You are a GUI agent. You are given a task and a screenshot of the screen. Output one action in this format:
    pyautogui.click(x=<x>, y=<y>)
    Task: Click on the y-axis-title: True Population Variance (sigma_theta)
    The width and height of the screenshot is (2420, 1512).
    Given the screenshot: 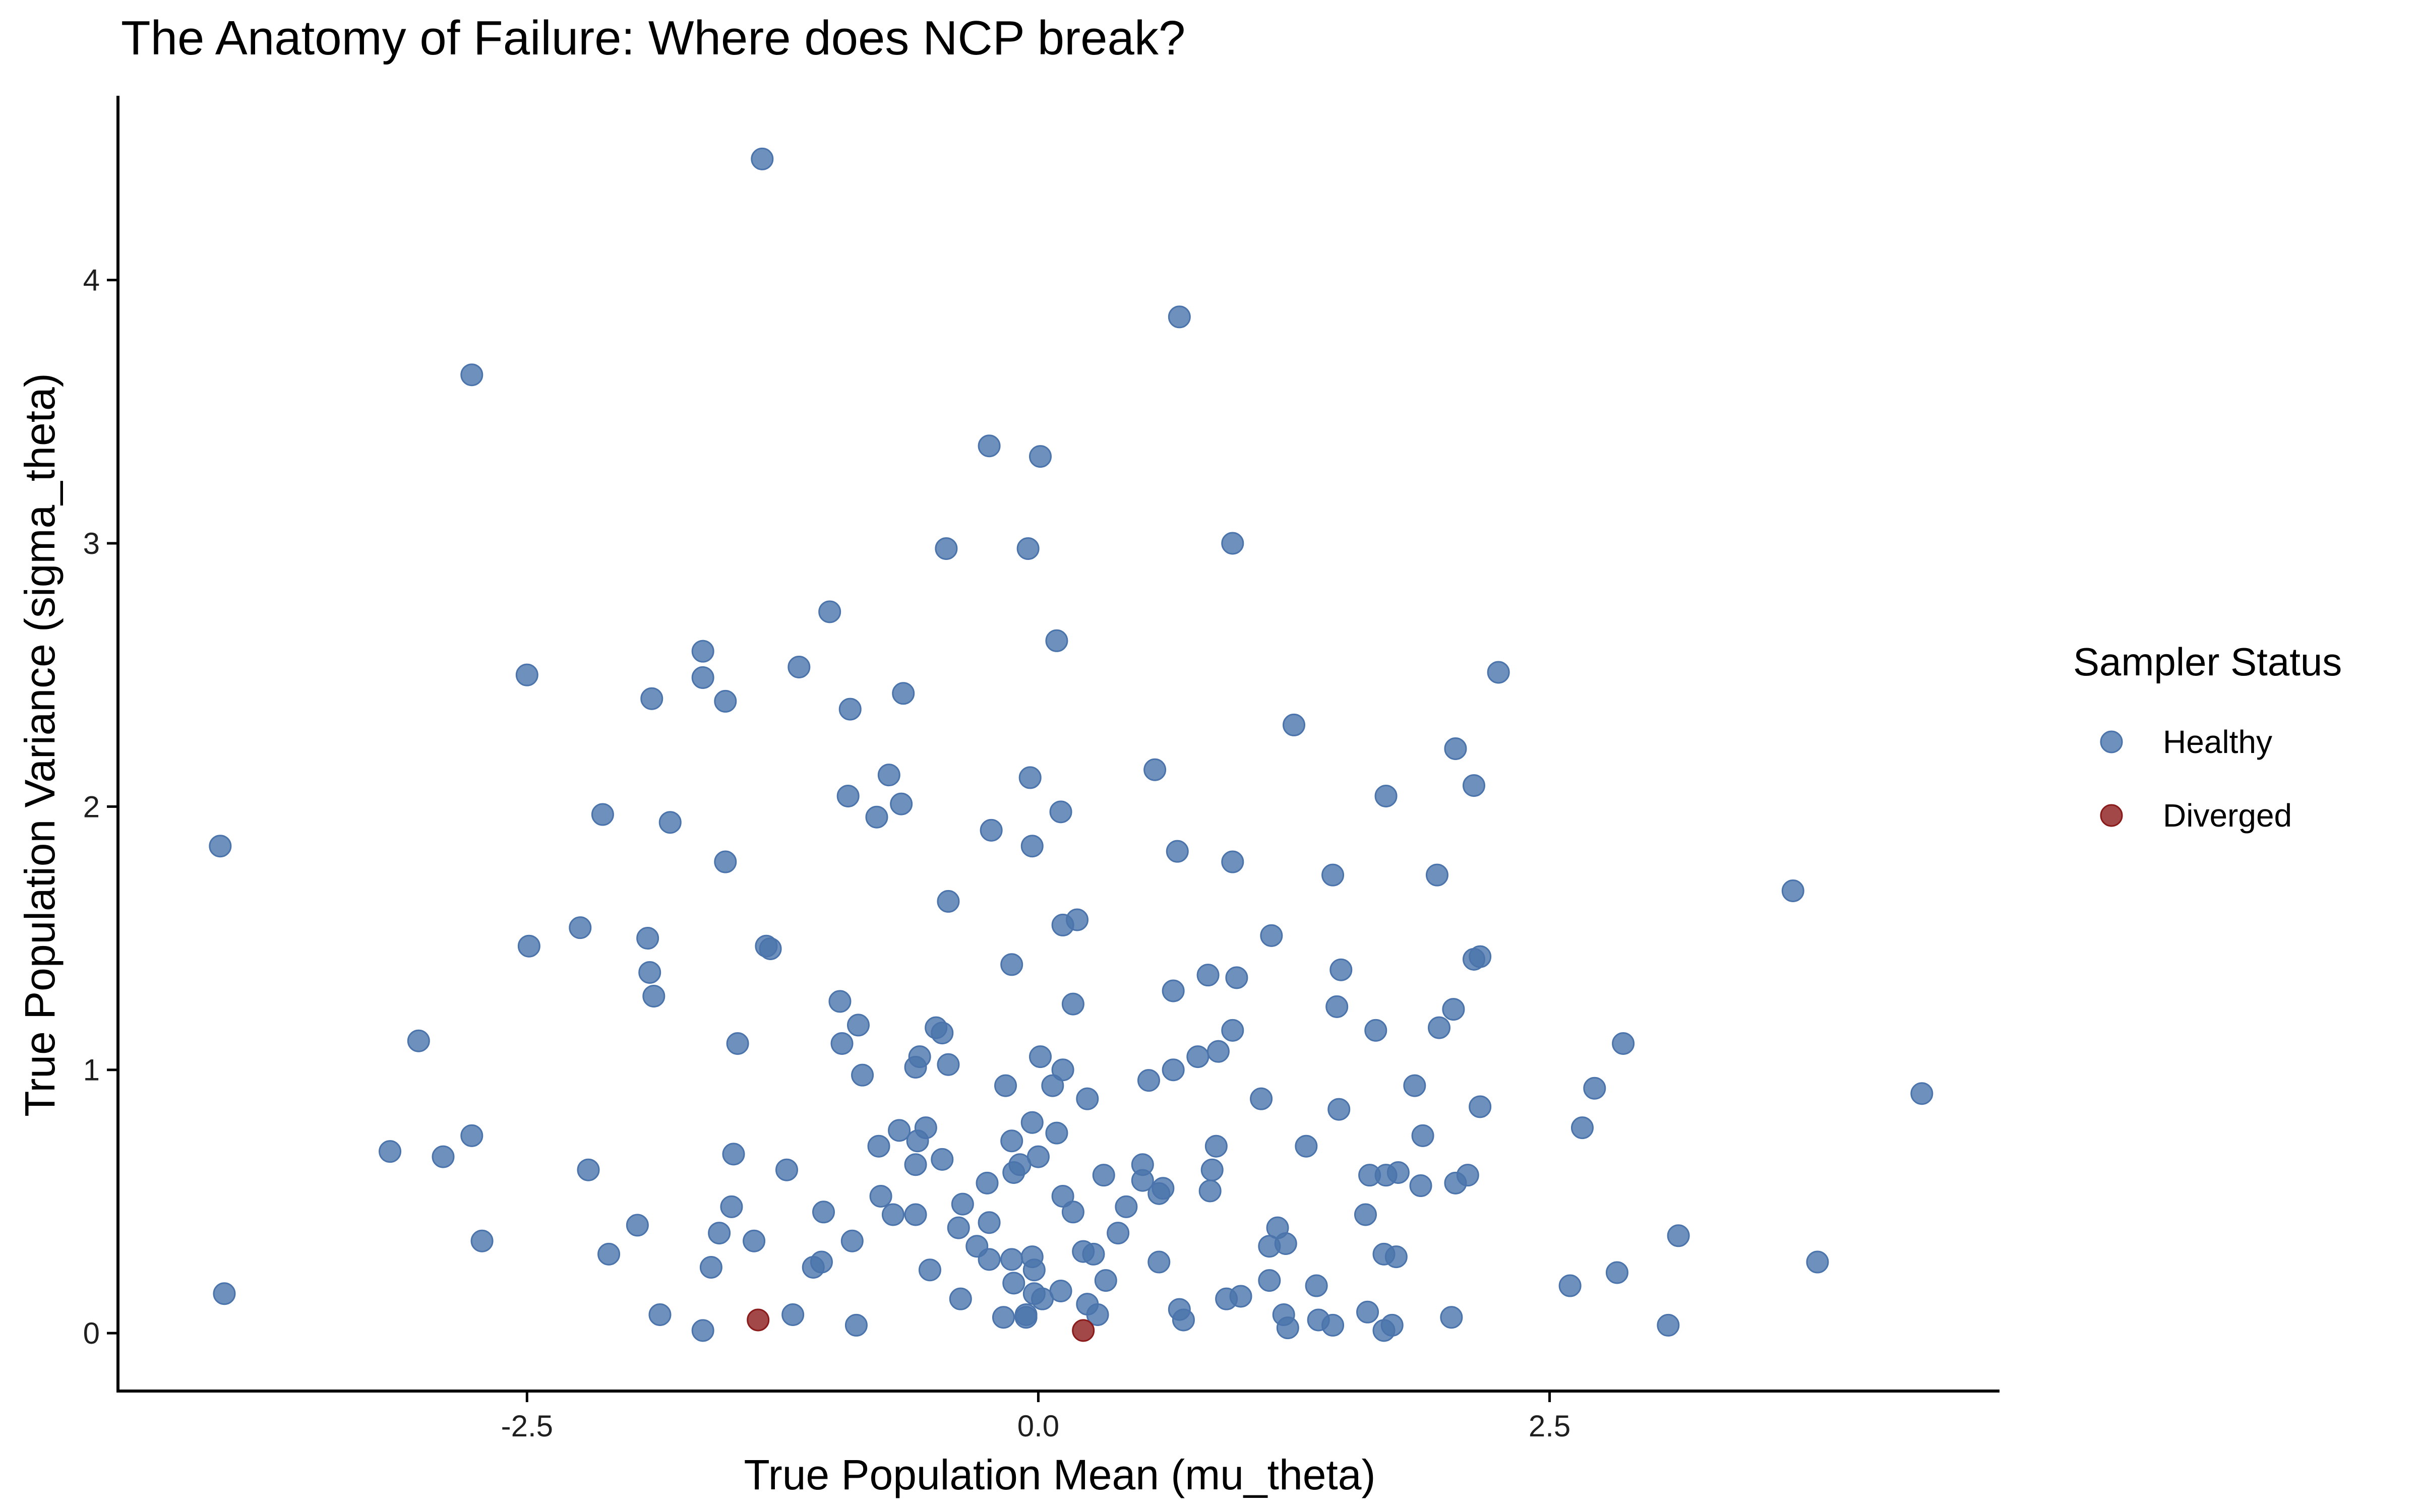 What is the action you would take?
    pyautogui.click(x=40, y=744)
    